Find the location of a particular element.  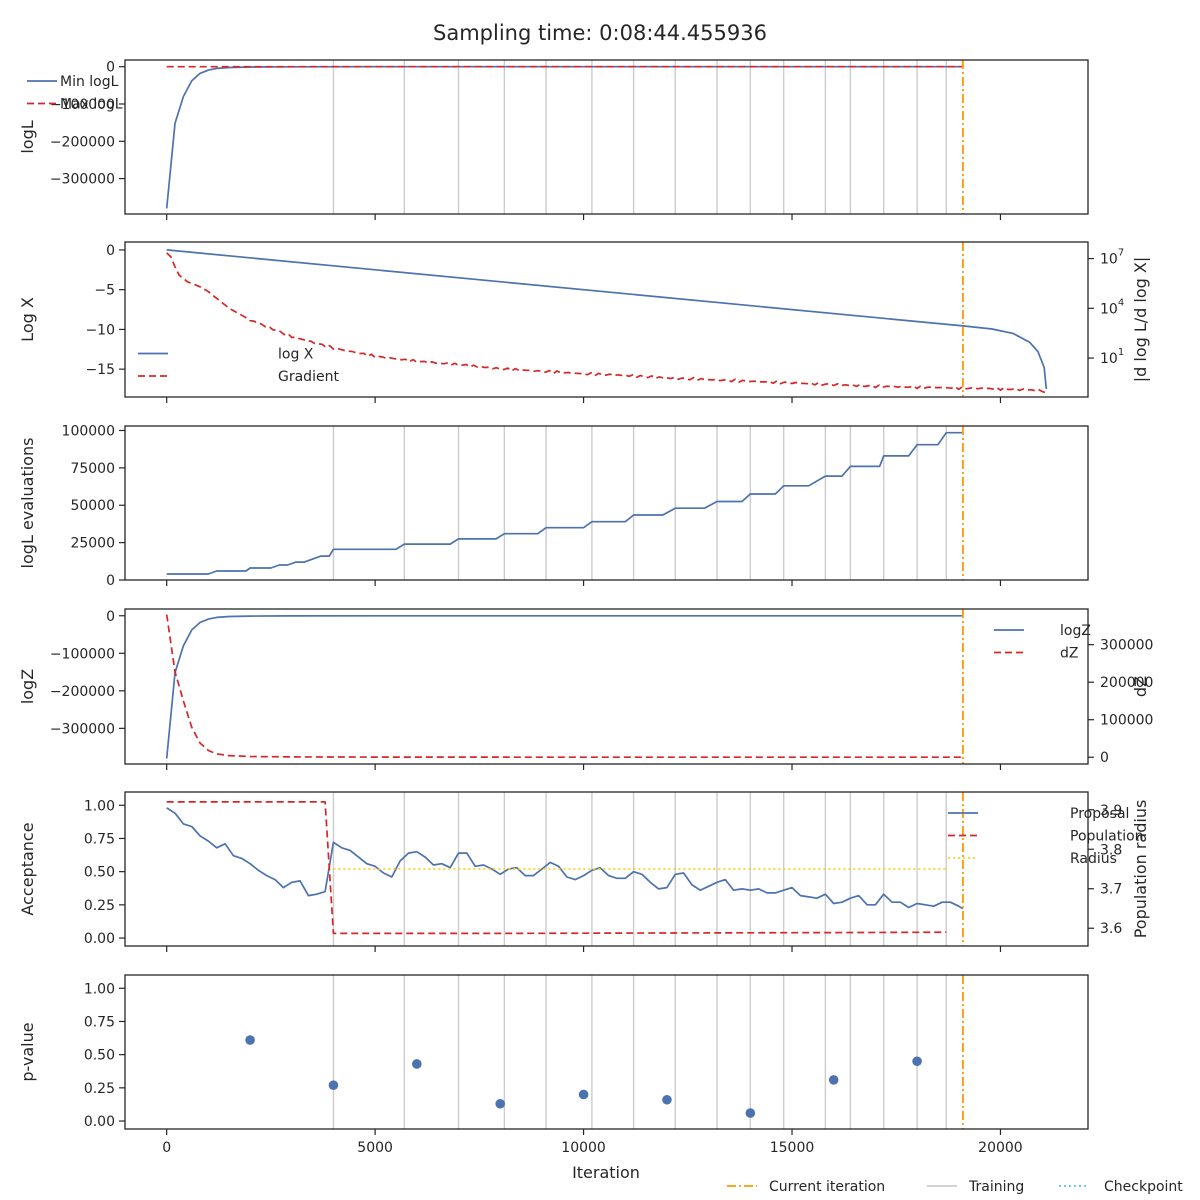

legend-label: Population is located at coordinates (1107, 837).